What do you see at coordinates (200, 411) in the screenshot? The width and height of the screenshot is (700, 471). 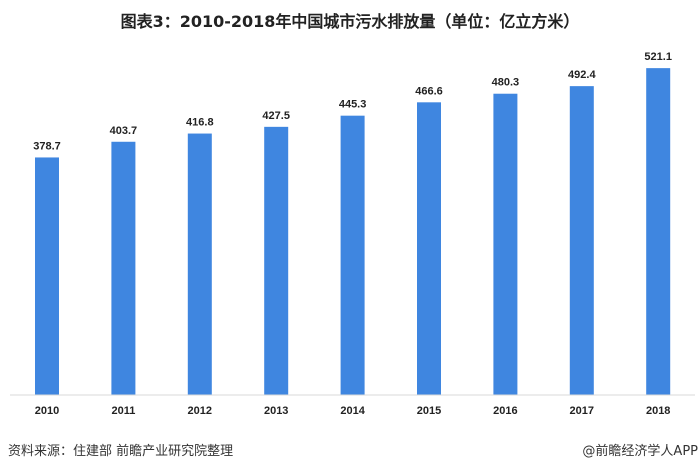 I see `x-tick-label: 2012` at bounding box center [200, 411].